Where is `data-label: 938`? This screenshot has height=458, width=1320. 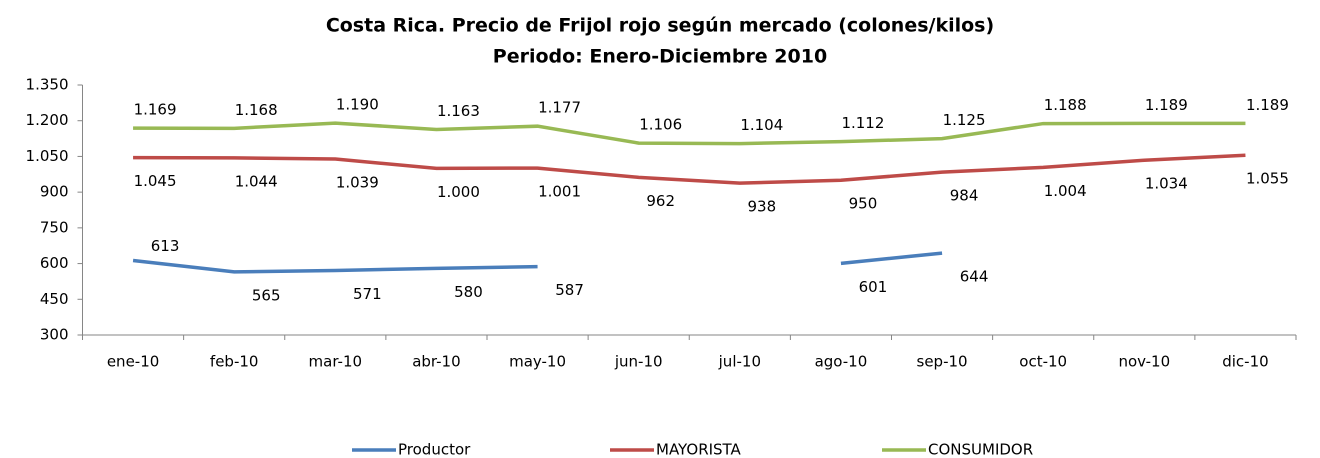
data-label: 938 is located at coordinates (761, 207).